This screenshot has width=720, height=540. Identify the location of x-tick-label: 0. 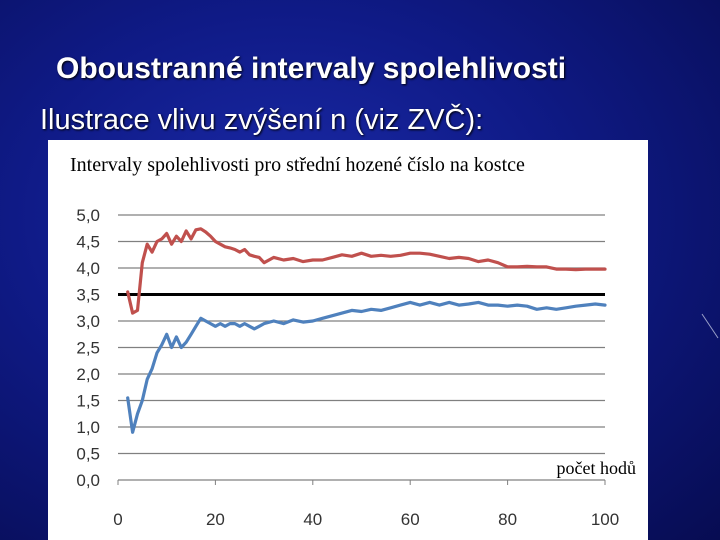
(117, 519).